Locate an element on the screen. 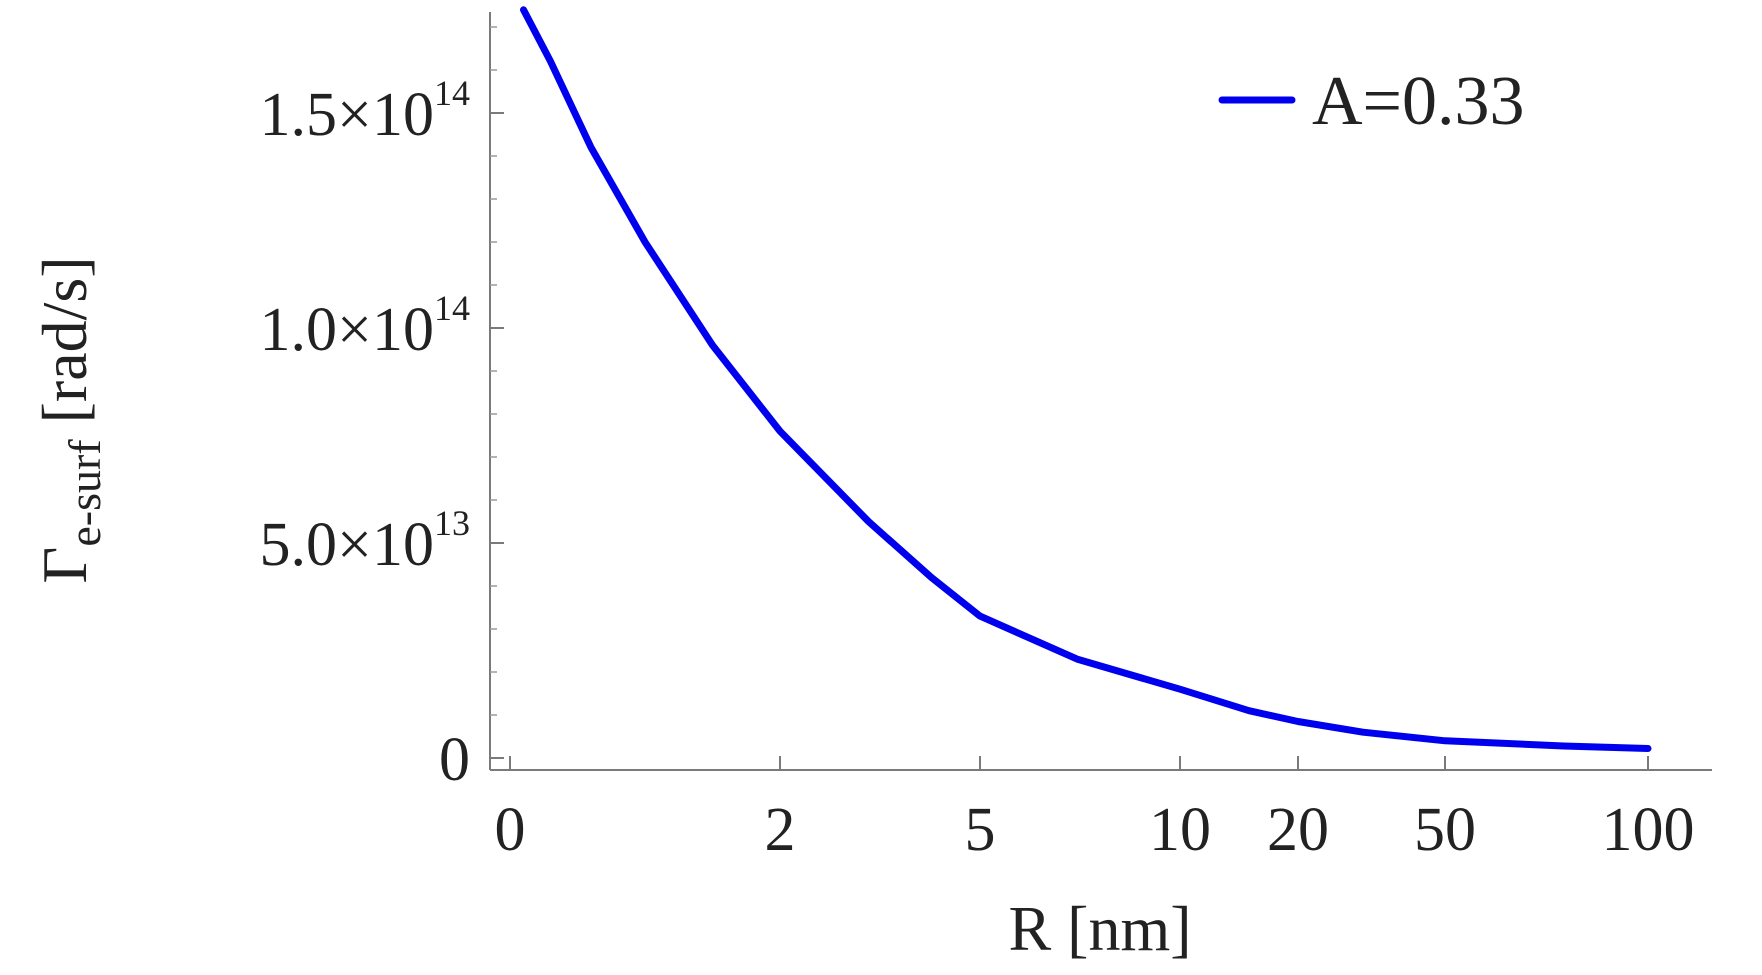  y-tick-mantissa: 1.0×10 is located at coordinates (347, 330).